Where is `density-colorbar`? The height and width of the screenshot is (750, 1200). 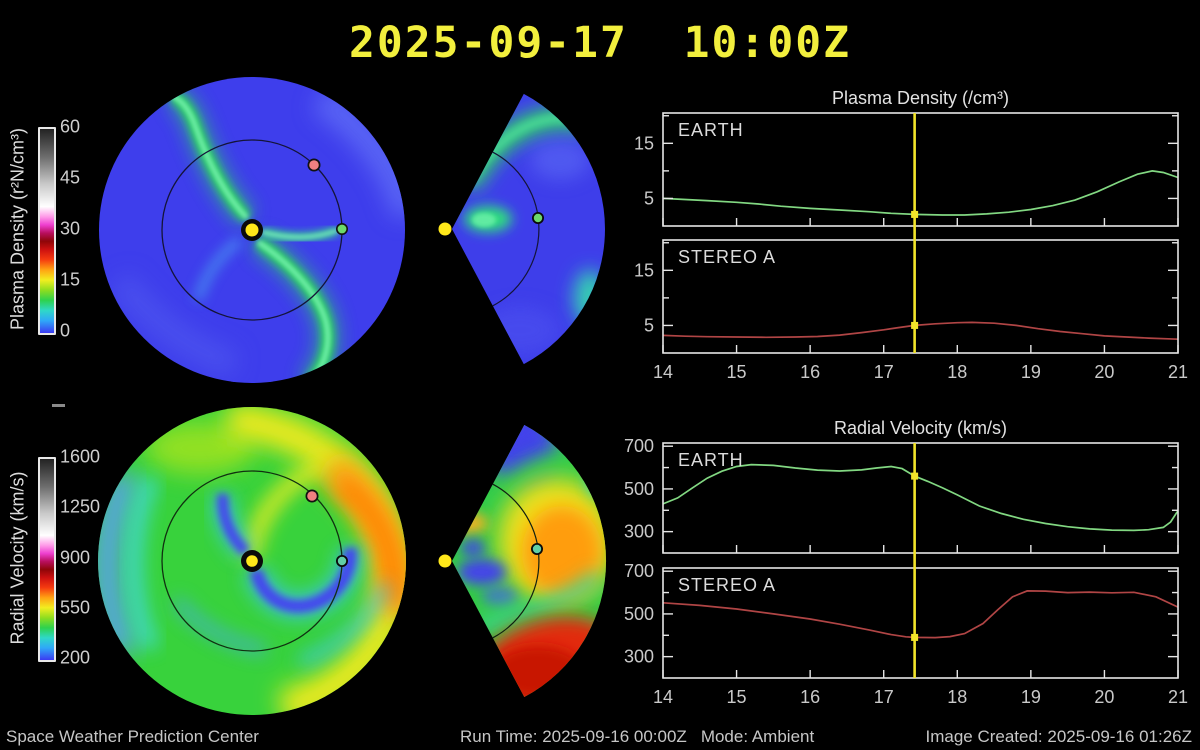
density-colorbar is located at coordinates (47, 231).